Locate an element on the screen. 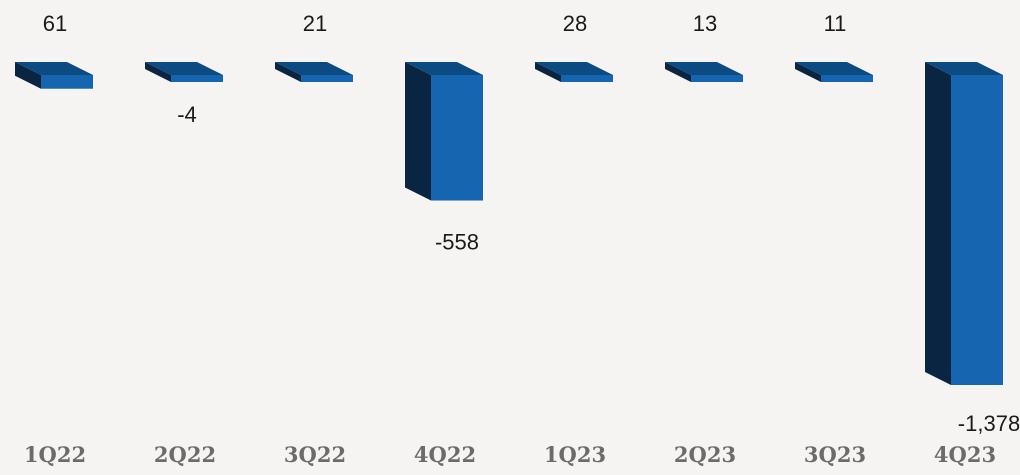 The height and width of the screenshot is (475, 1020). data-label-1Q22: 61 is located at coordinates (55, 23).